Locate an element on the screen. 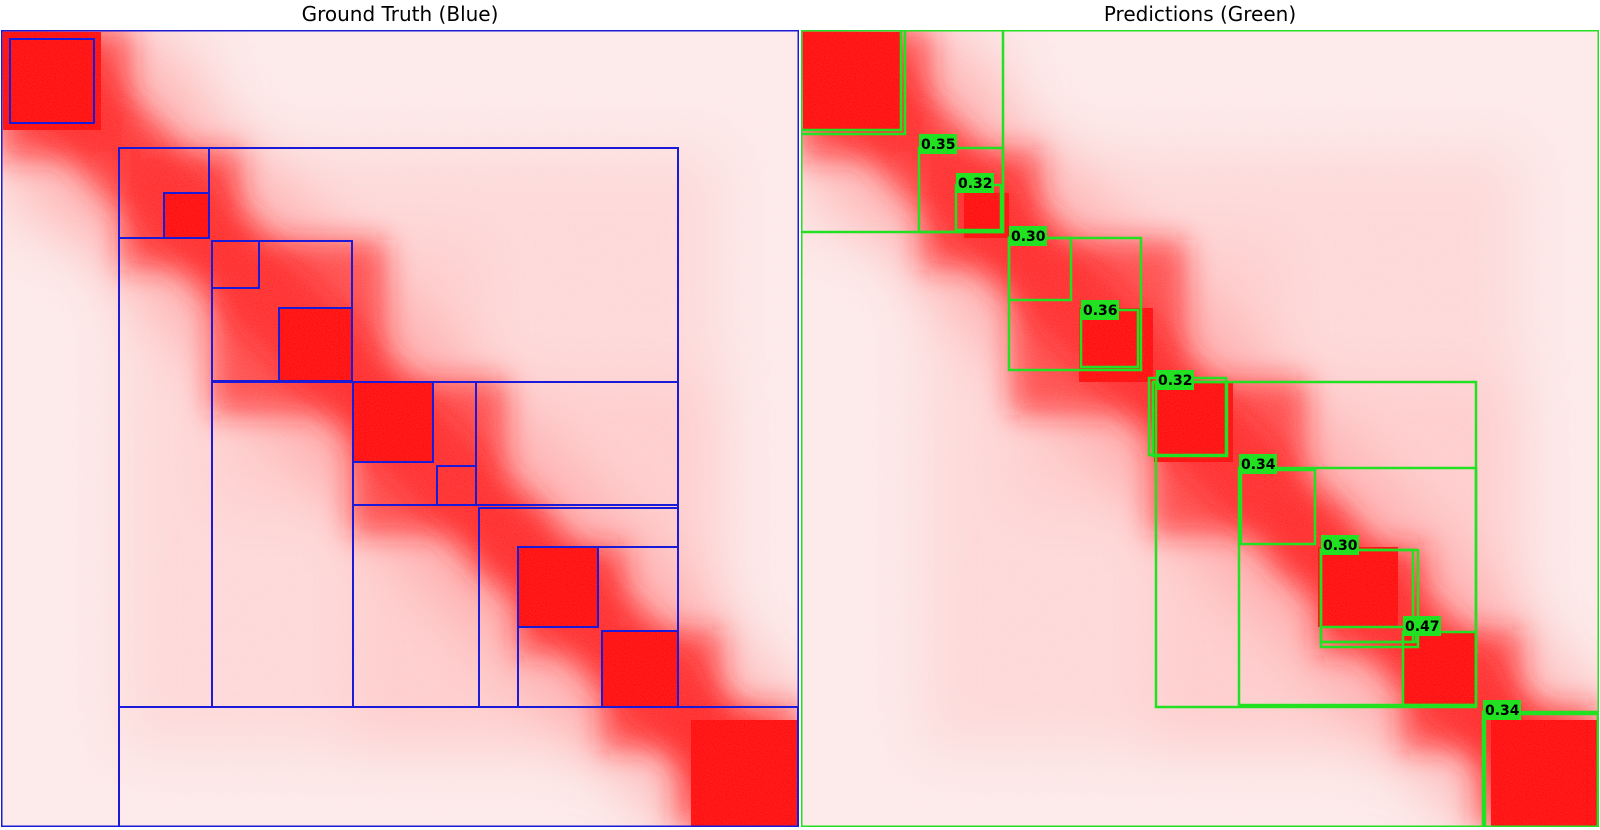 This screenshot has height=830, width=1600. score-label: 0.35 is located at coordinates (938, 145).